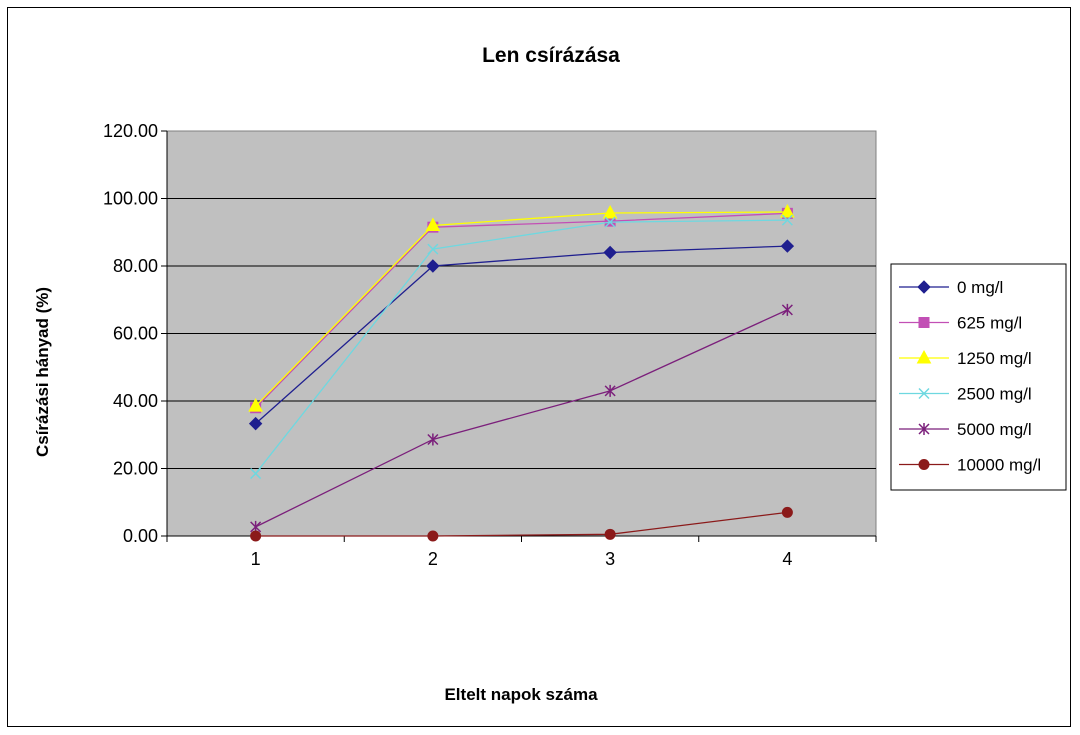 This screenshot has height=735, width=1080. What do you see at coordinates (951, 287) in the screenshot?
I see `legend-item: 0 mg/l` at bounding box center [951, 287].